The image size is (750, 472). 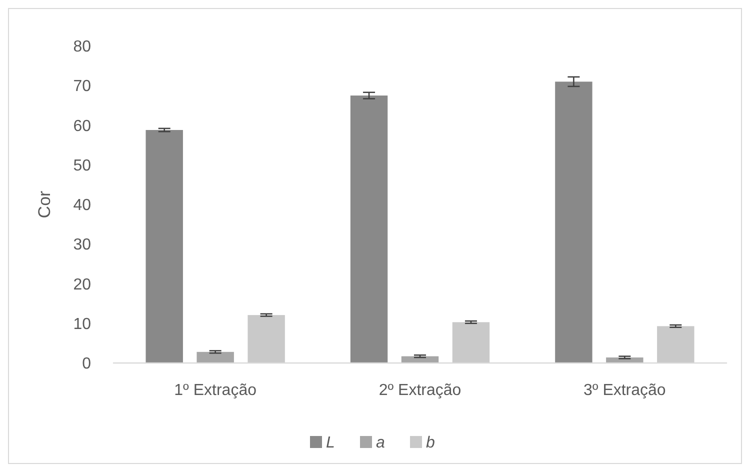 What do you see at coordinates (82, 285) in the screenshot?
I see `y-tick-label: 20` at bounding box center [82, 285].